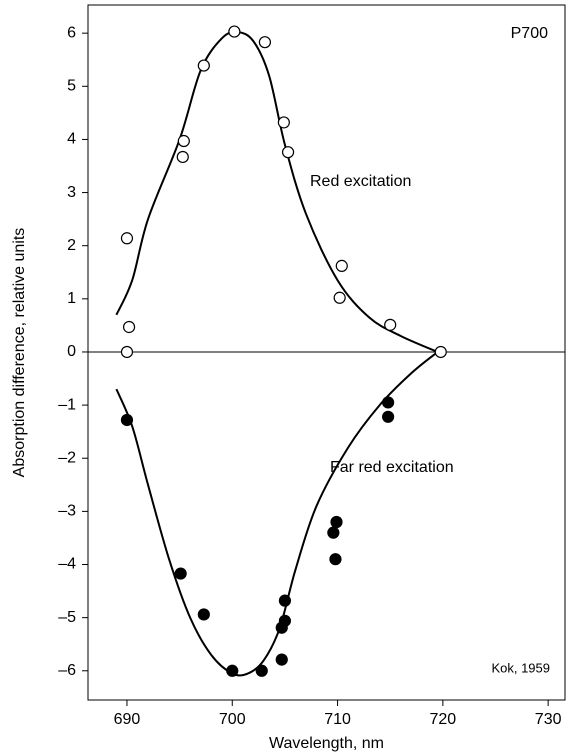 This screenshot has height=755, width=573. What do you see at coordinates (360, 181) in the screenshot?
I see `annotation: Red excitation` at bounding box center [360, 181].